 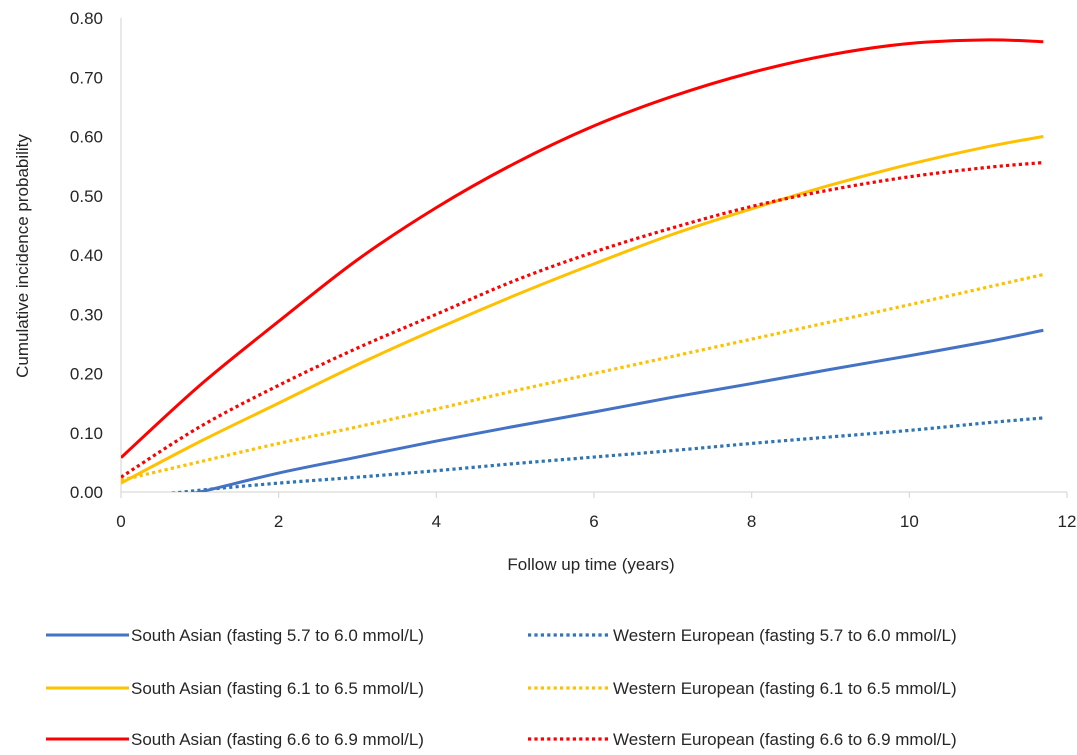 What do you see at coordinates (590, 564) in the screenshot?
I see `x-axis-title: Follow up time (years)` at bounding box center [590, 564].